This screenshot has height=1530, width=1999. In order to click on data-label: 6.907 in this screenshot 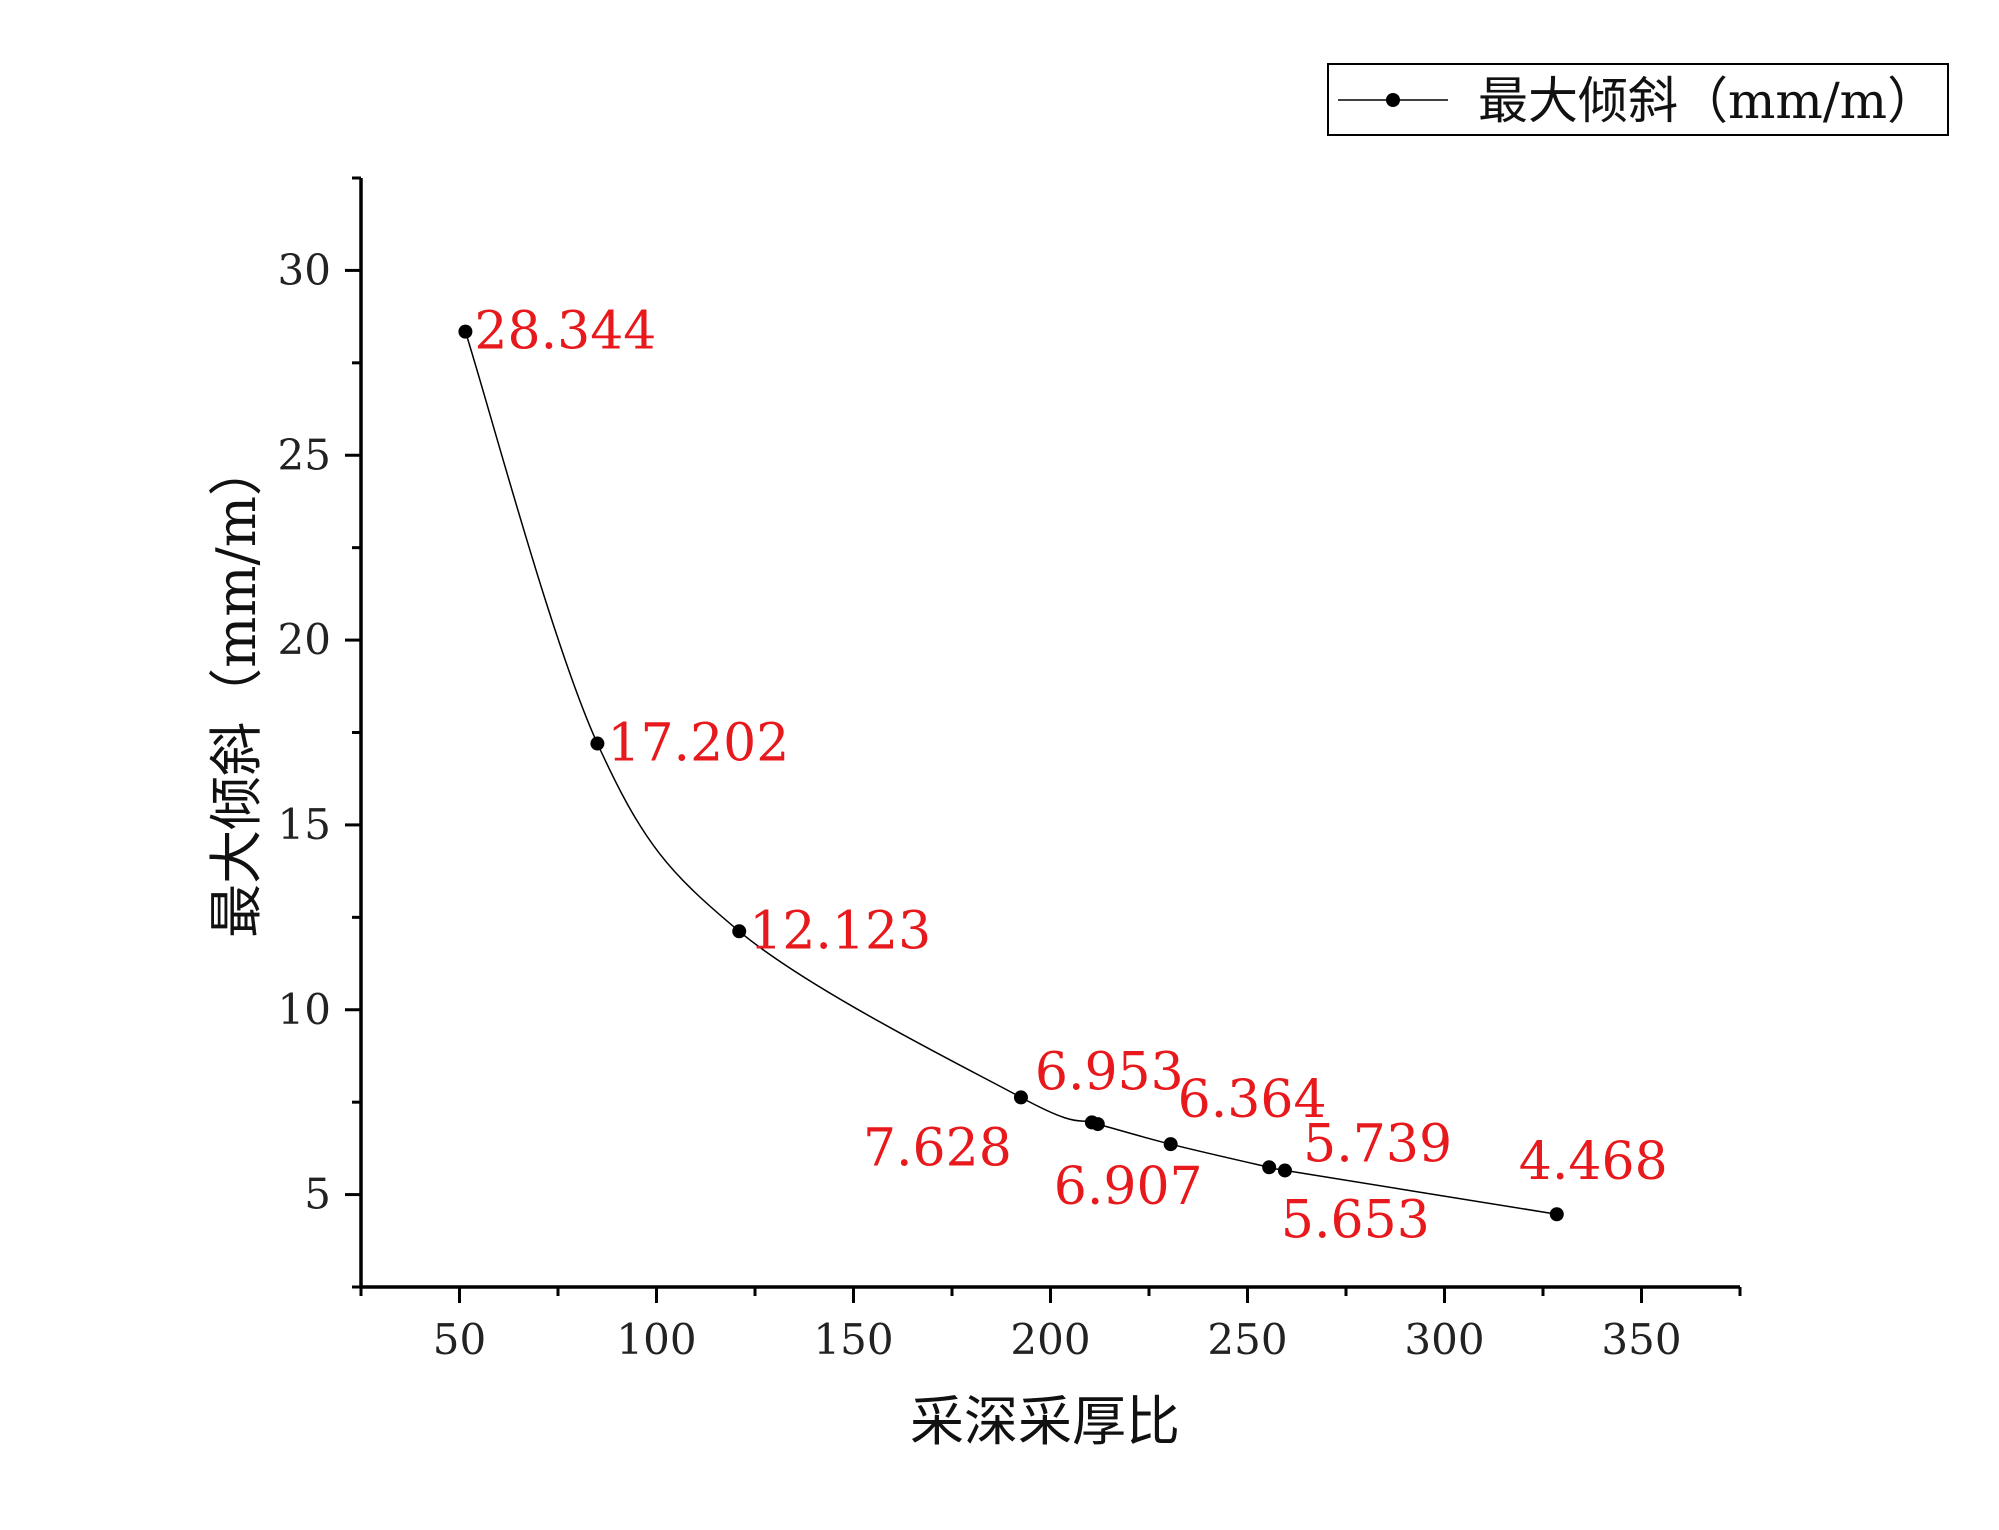, I will do `click(1128, 1187)`.